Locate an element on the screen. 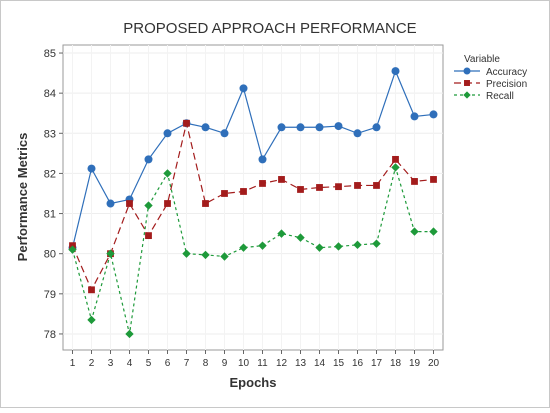 This screenshot has height=413, width=550. legend-title: Variable is located at coordinates (482, 59).